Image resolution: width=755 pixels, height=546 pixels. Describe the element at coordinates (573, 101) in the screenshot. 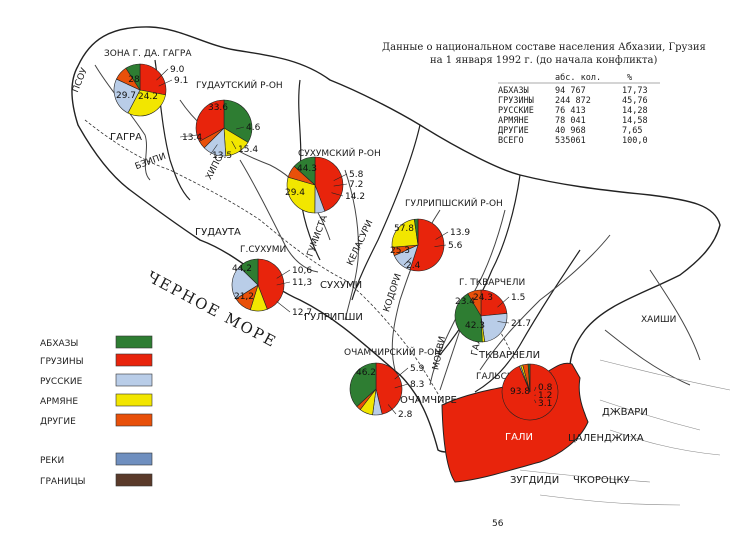

I see `table-row-abs: 244 872` at that location.